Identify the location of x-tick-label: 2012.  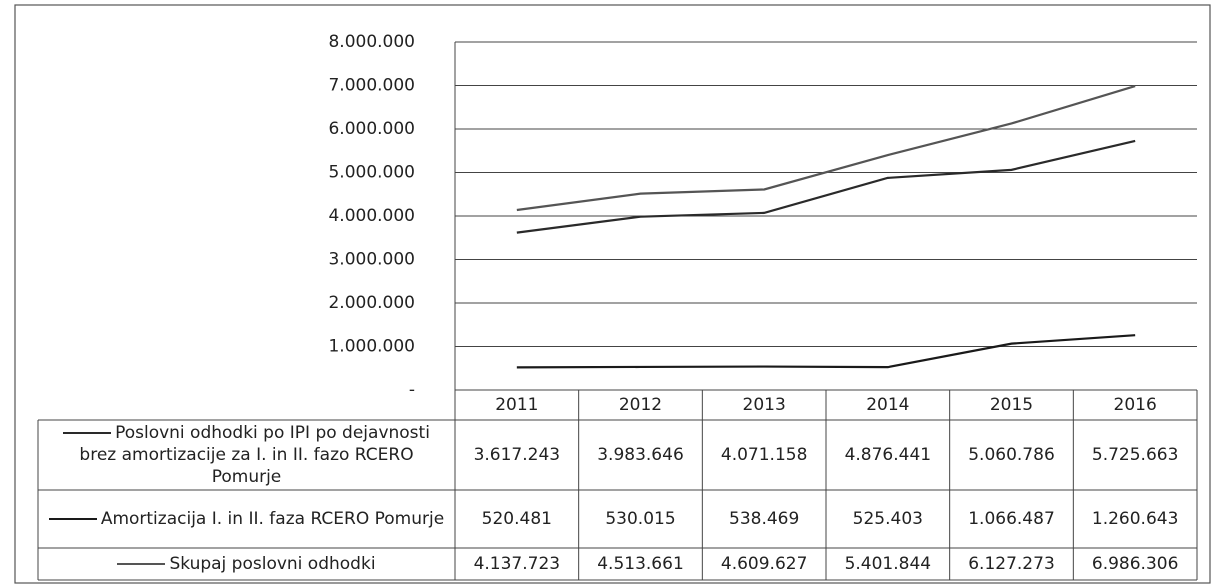
(640, 405).